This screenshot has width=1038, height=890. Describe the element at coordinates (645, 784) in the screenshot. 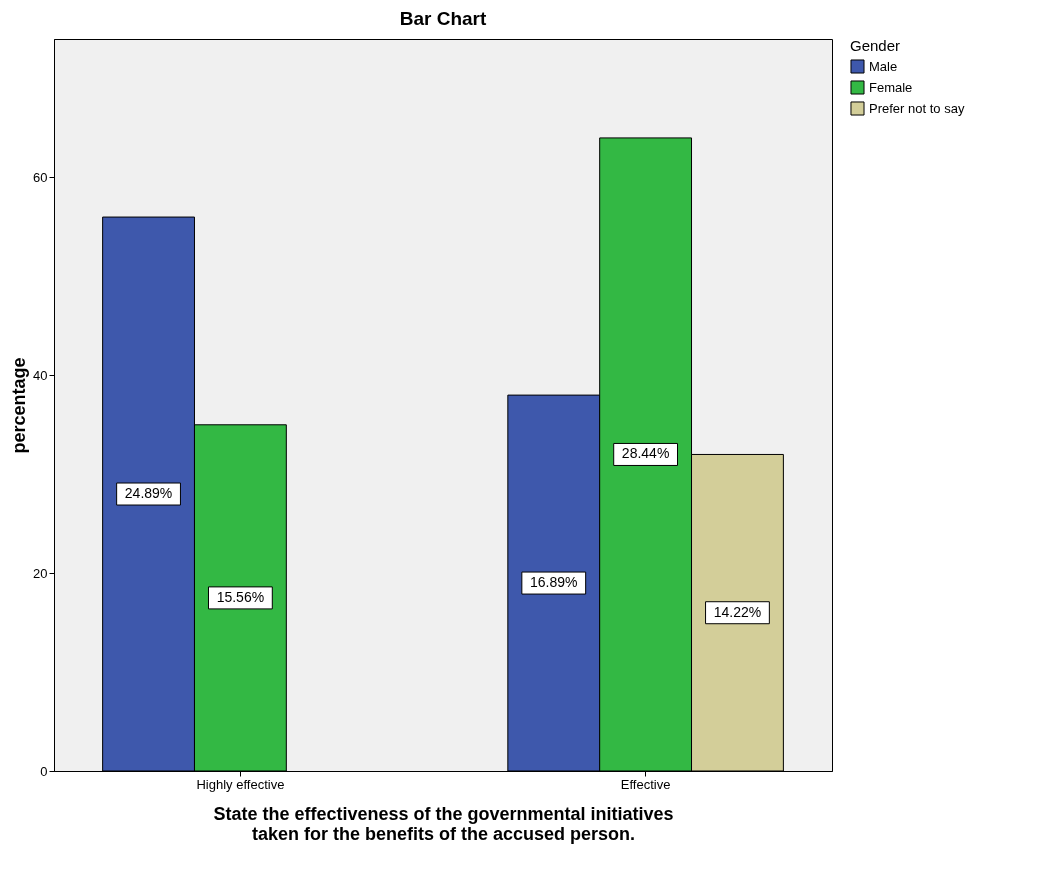

I see `x-tick-label: Effective` at that location.